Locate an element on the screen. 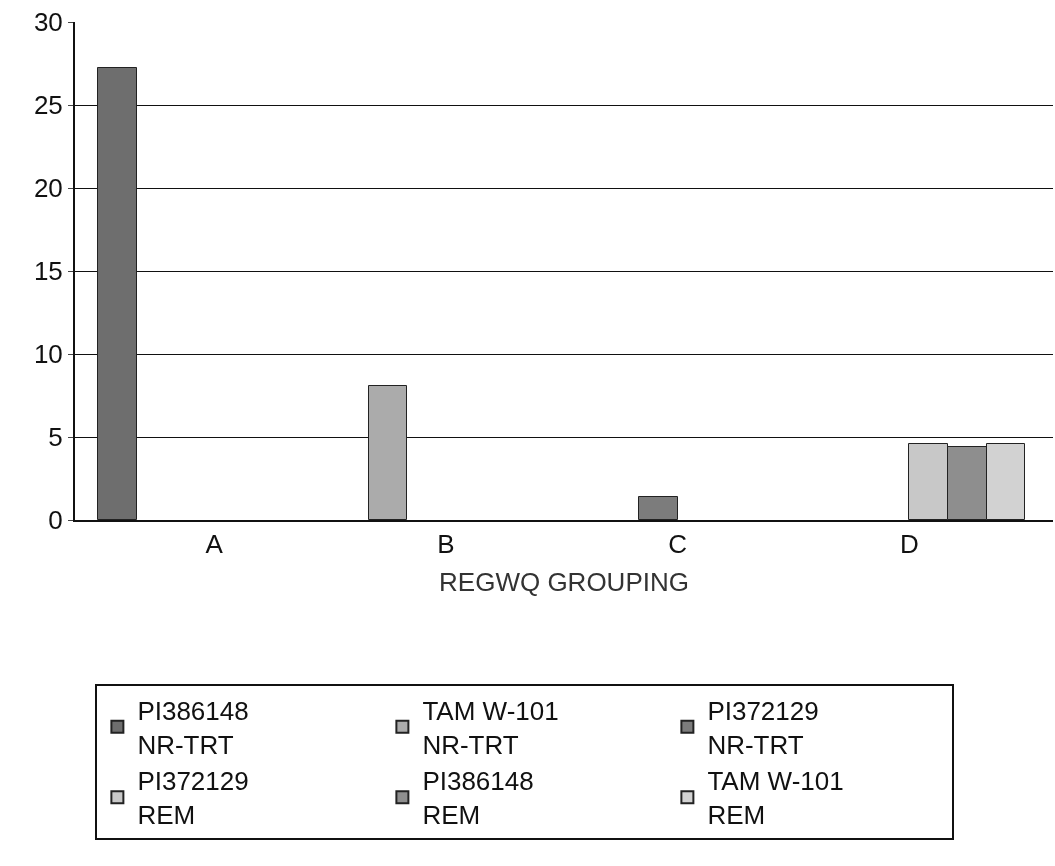  x-tick-label: A is located at coordinates (214, 544).